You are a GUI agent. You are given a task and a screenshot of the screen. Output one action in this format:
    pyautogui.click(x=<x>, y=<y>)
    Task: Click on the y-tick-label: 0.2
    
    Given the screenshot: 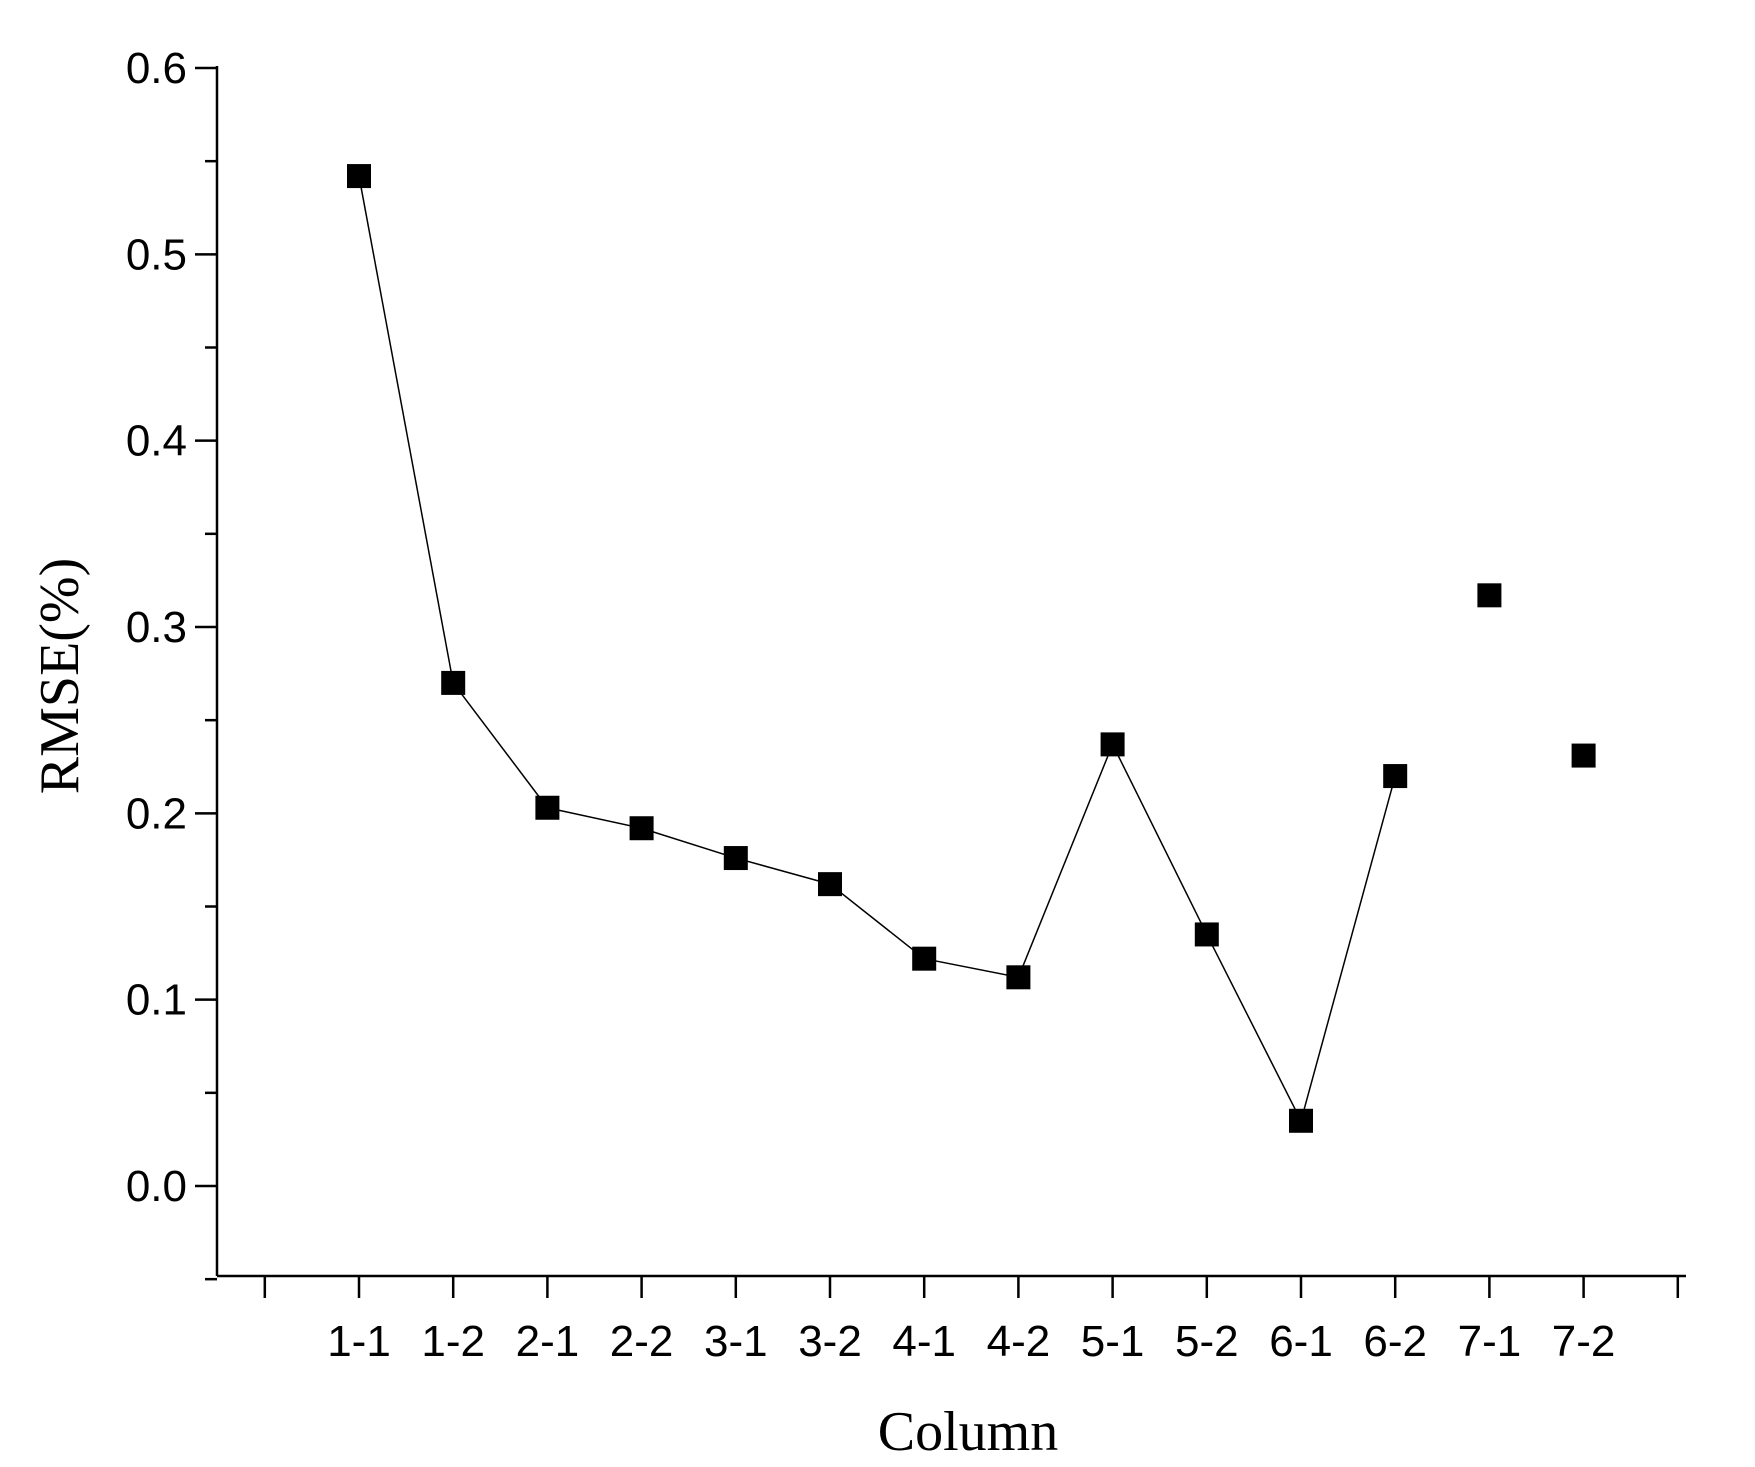 What is the action you would take?
    pyautogui.click(x=156, y=813)
    